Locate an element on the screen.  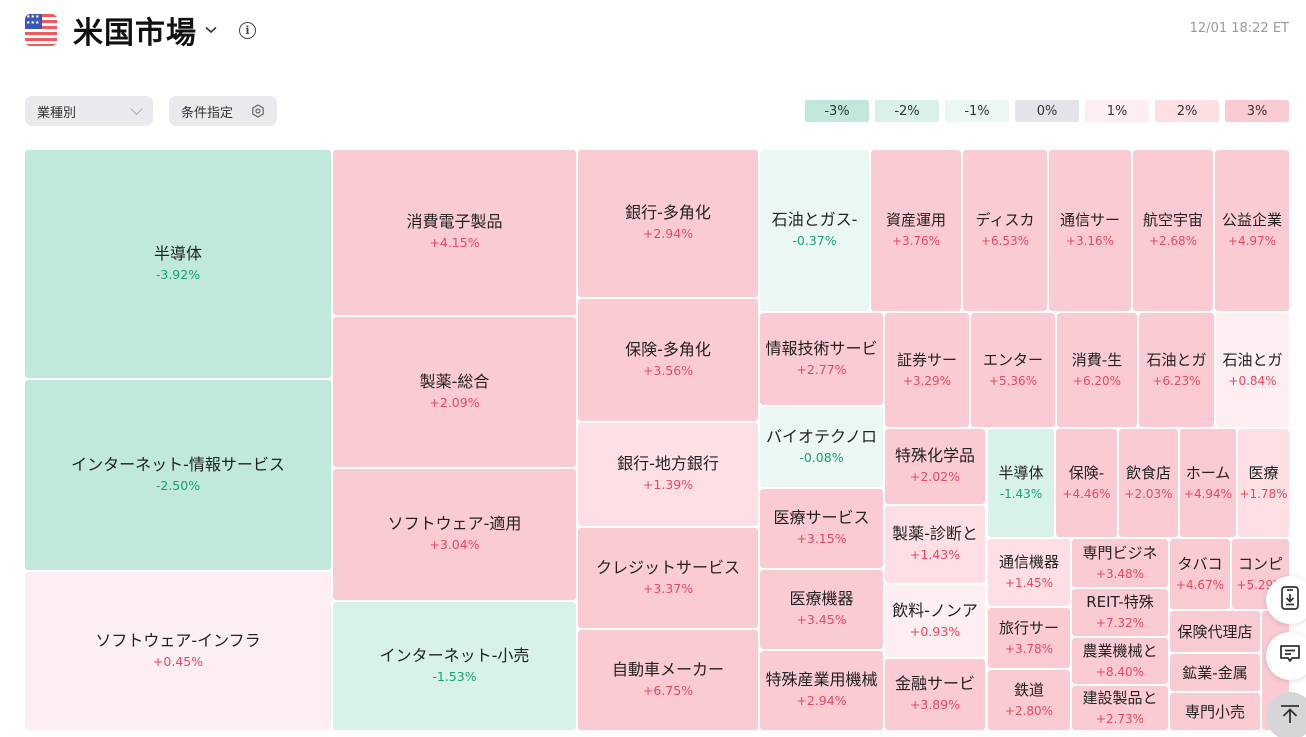
treemap-cell: 飲料-ノンア +0.93% is located at coordinates (935, 621).